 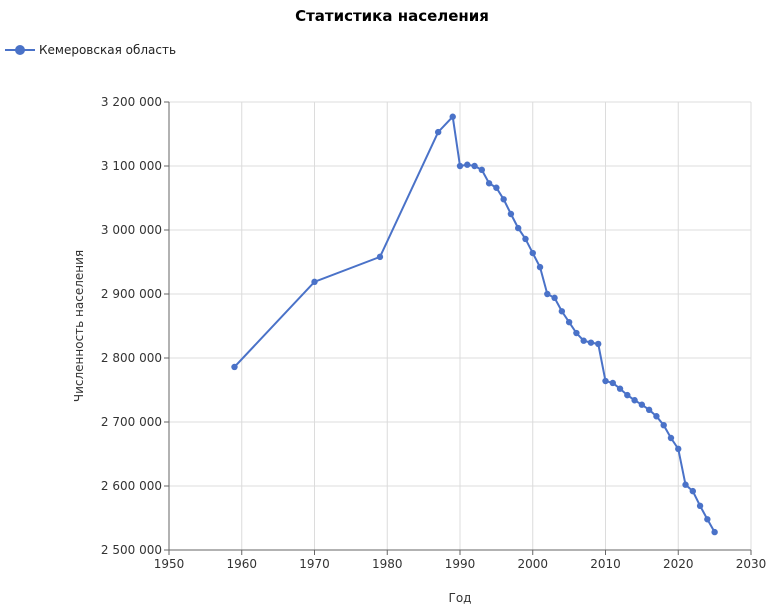 I want to click on x-tick-label: 1970, so click(x=314, y=564).